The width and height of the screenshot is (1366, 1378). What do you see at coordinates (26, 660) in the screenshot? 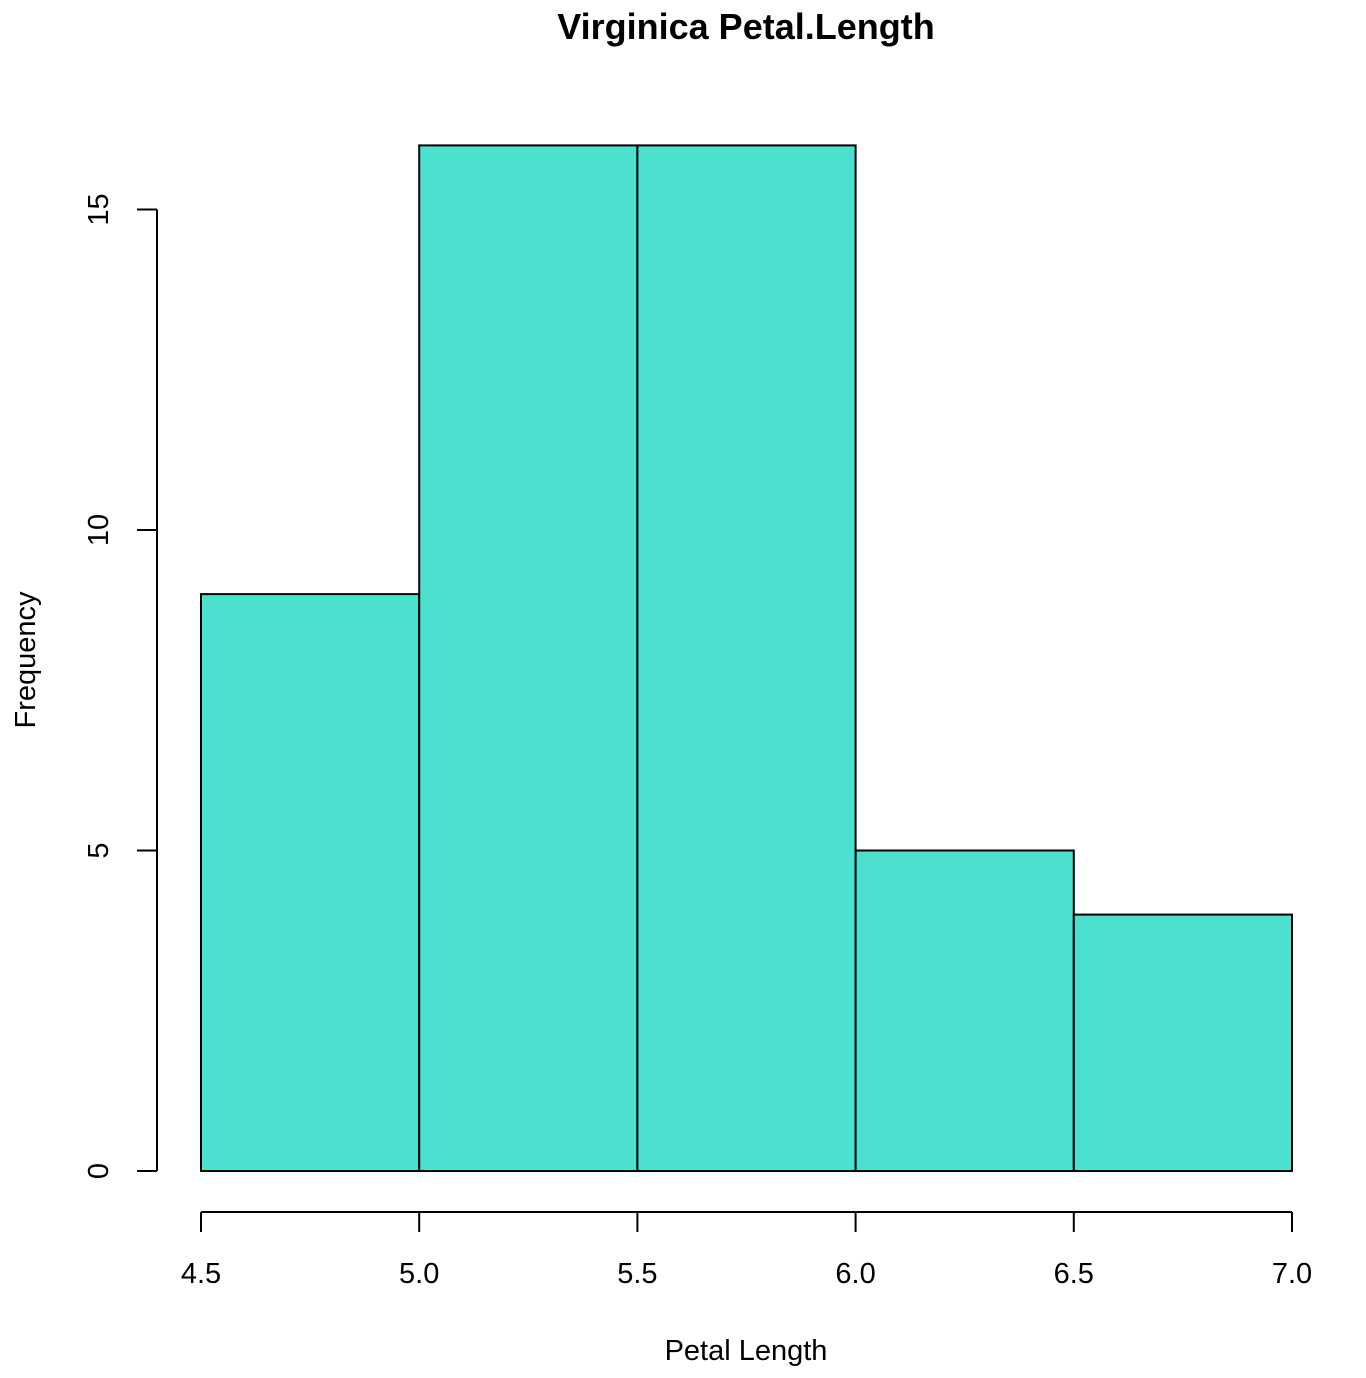
I see `y-axis-label: Frequency` at bounding box center [26, 660].